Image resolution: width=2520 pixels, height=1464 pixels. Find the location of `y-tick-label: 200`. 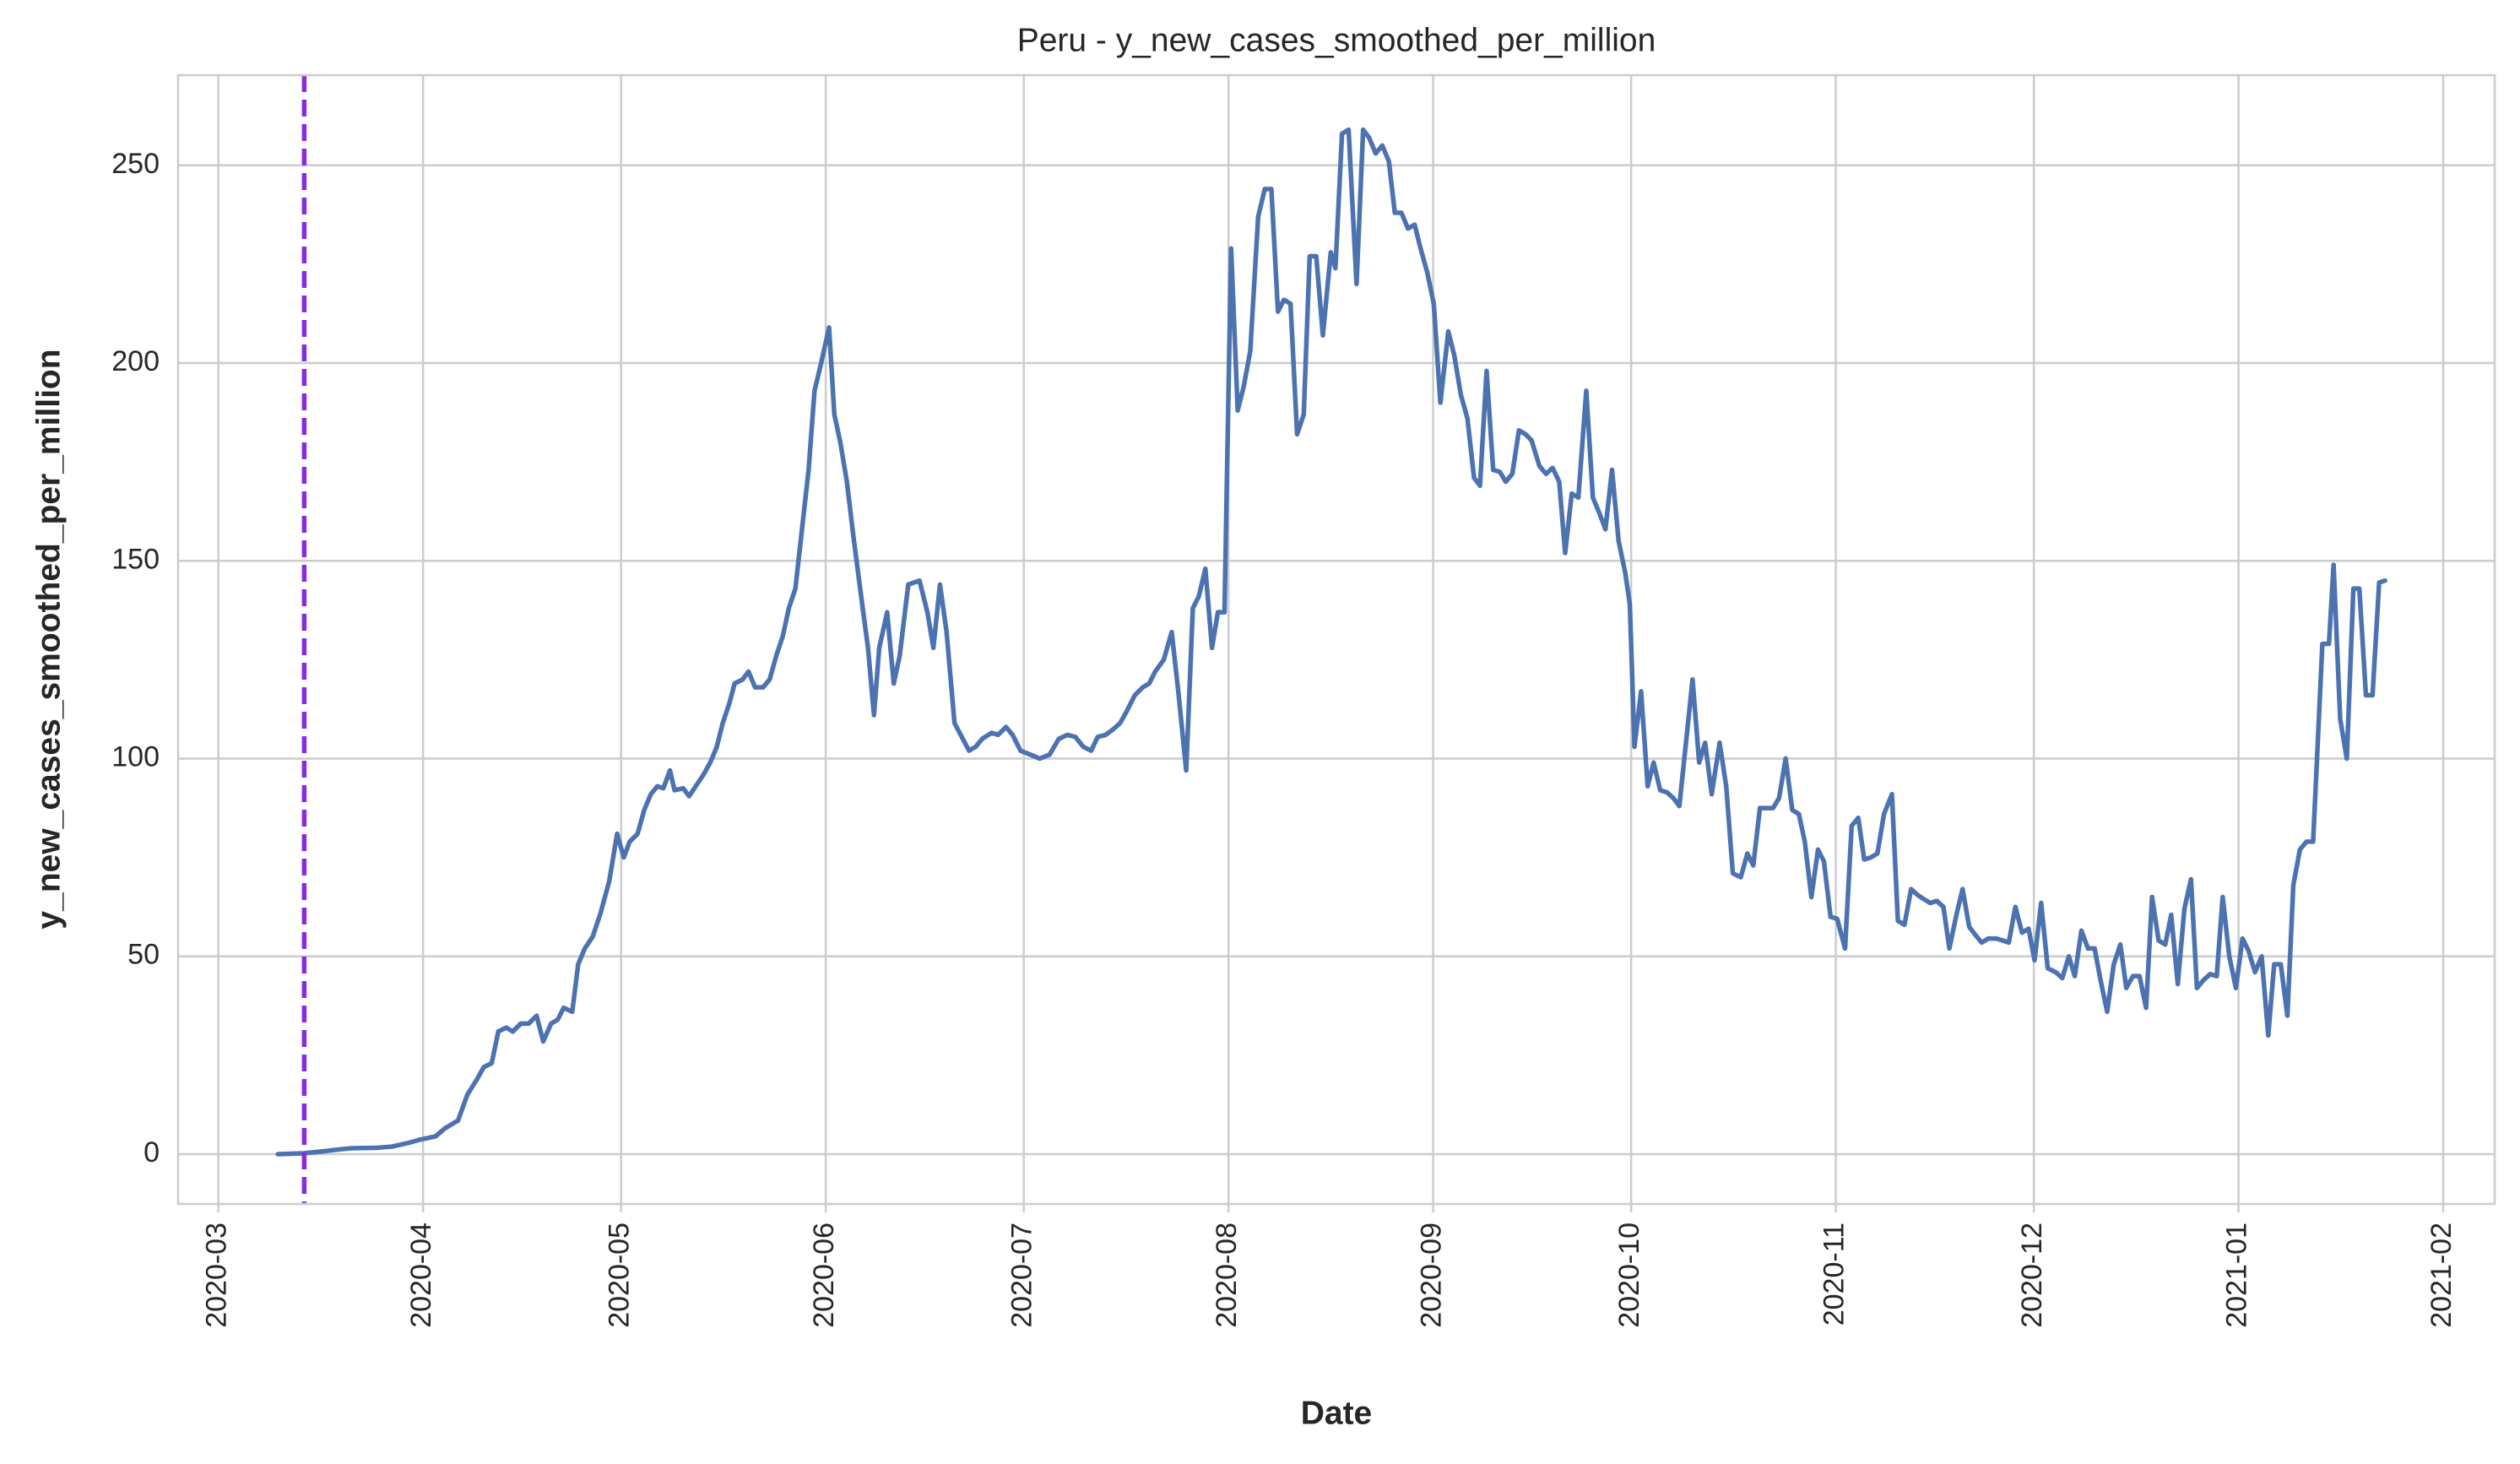

y-tick-label: 200 is located at coordinates (135, 361).